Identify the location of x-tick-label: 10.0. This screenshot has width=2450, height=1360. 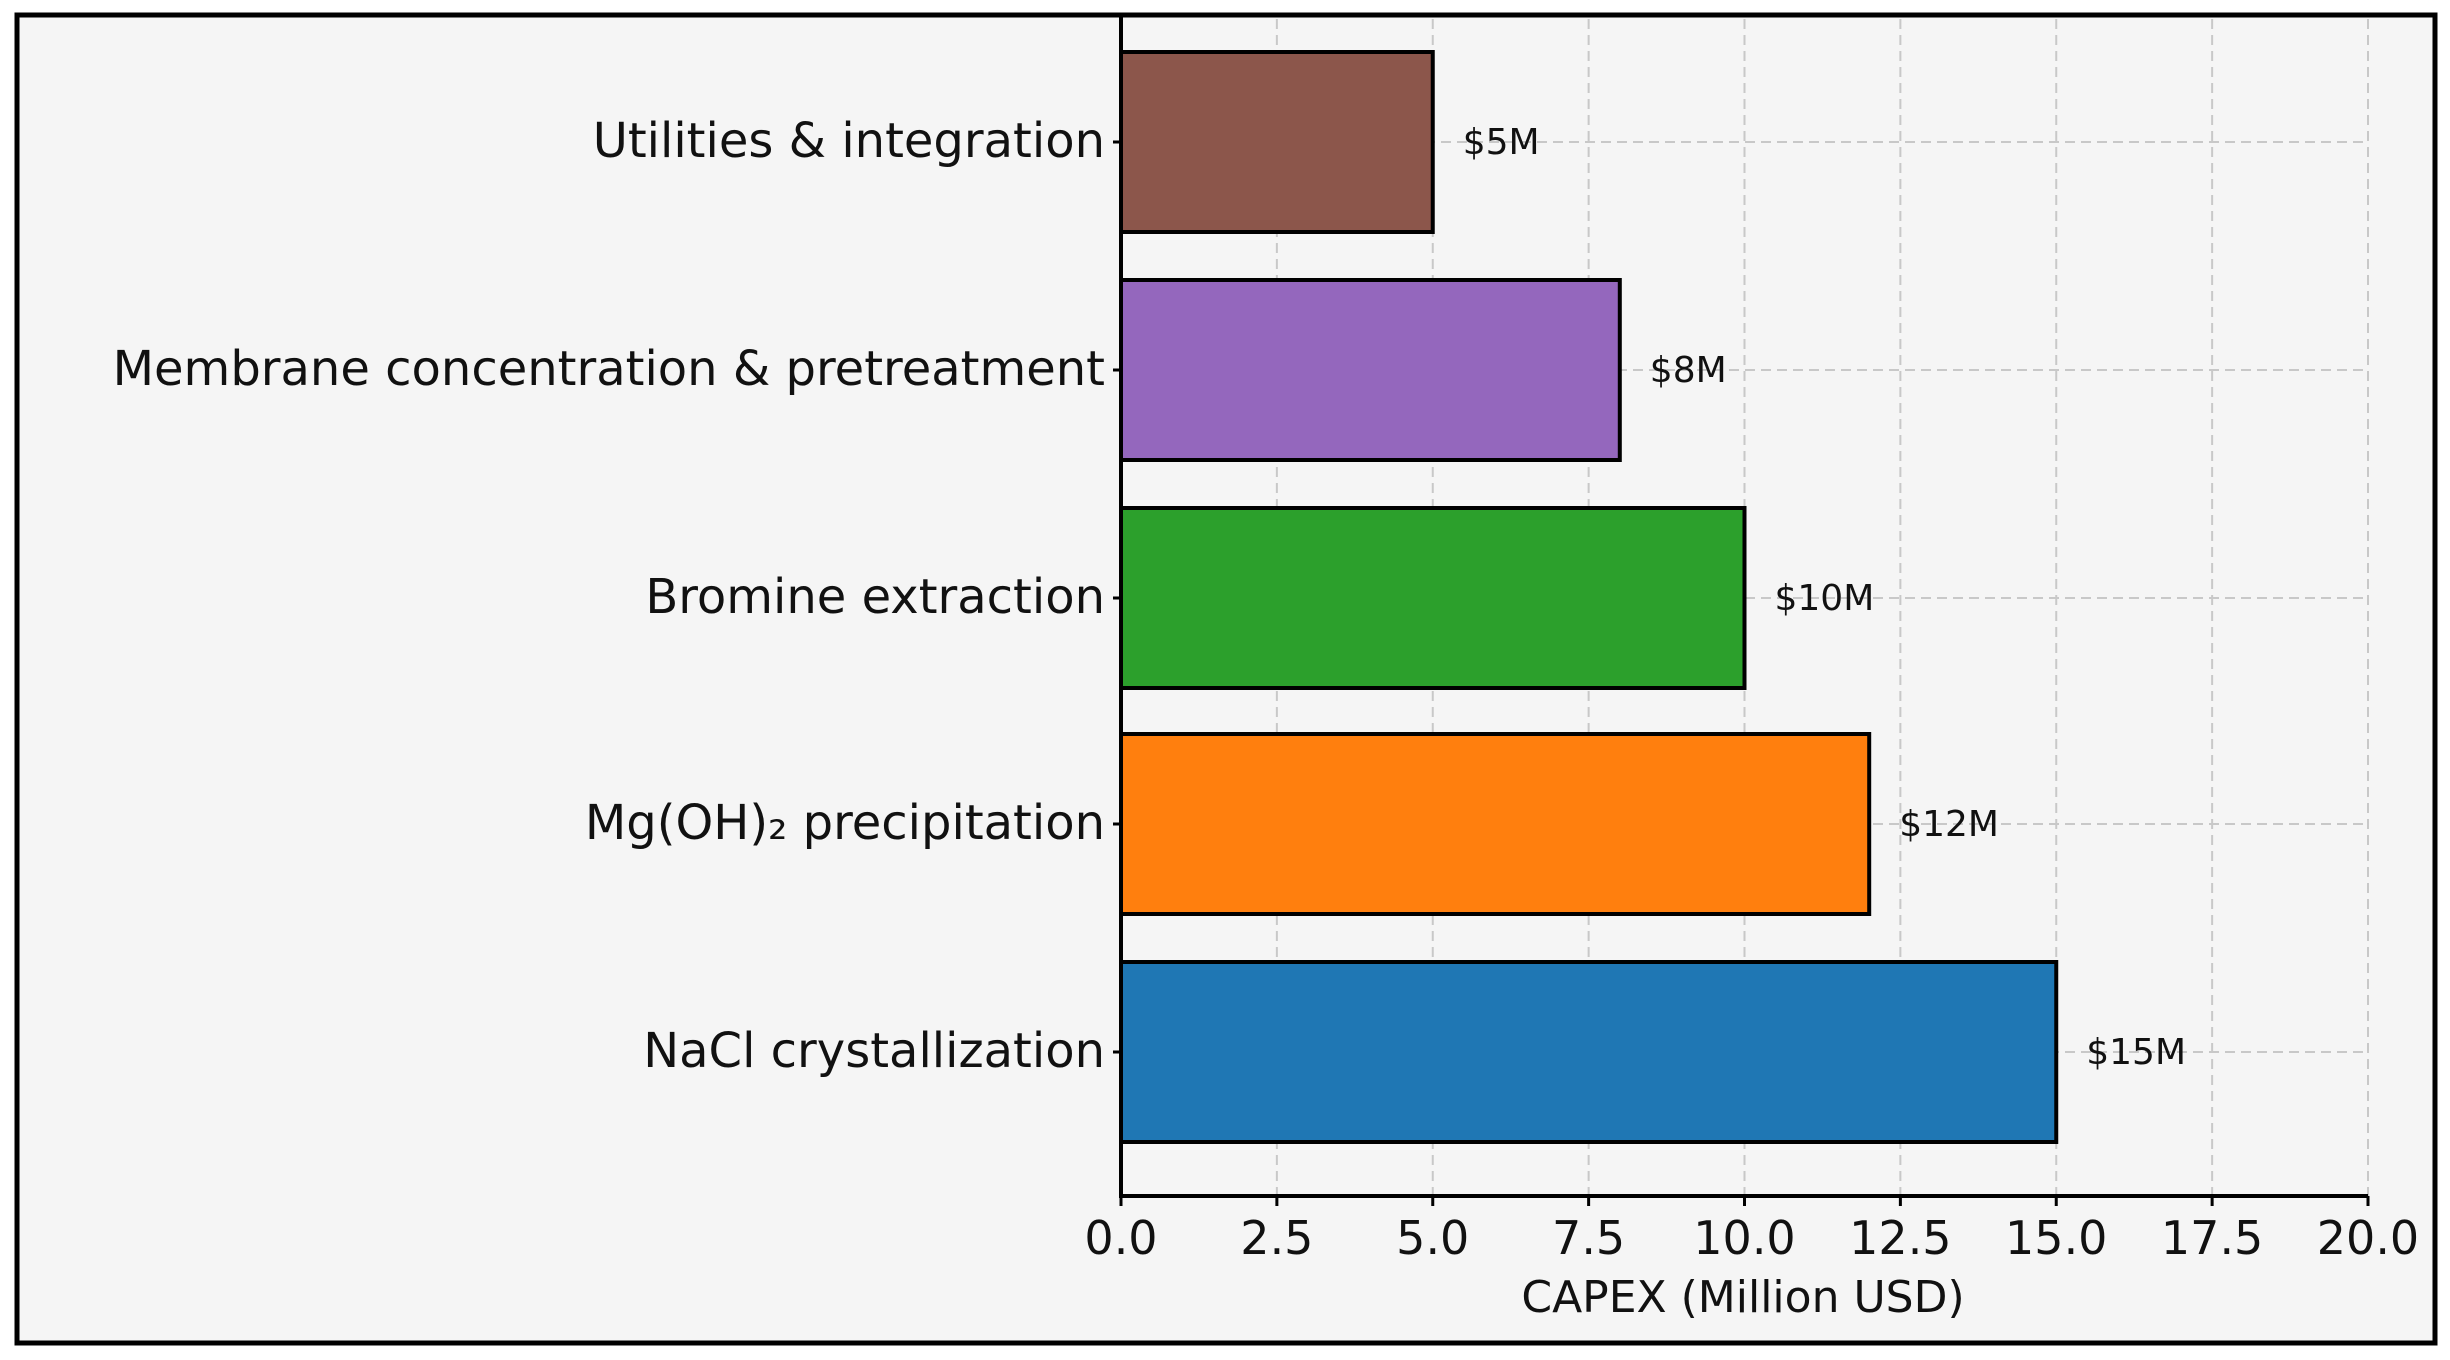
(1744, 1238).